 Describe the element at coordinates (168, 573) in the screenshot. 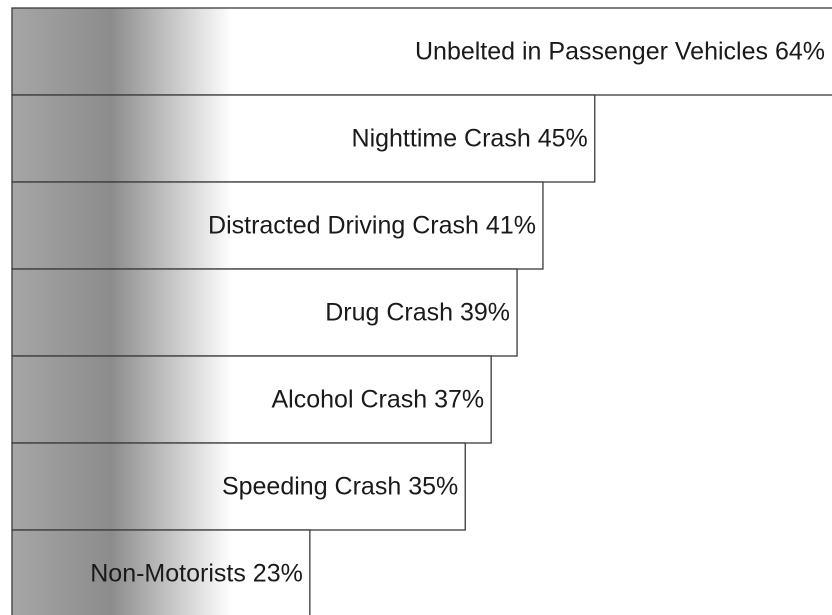

I see `category-label: Non-Motorists` at that location.